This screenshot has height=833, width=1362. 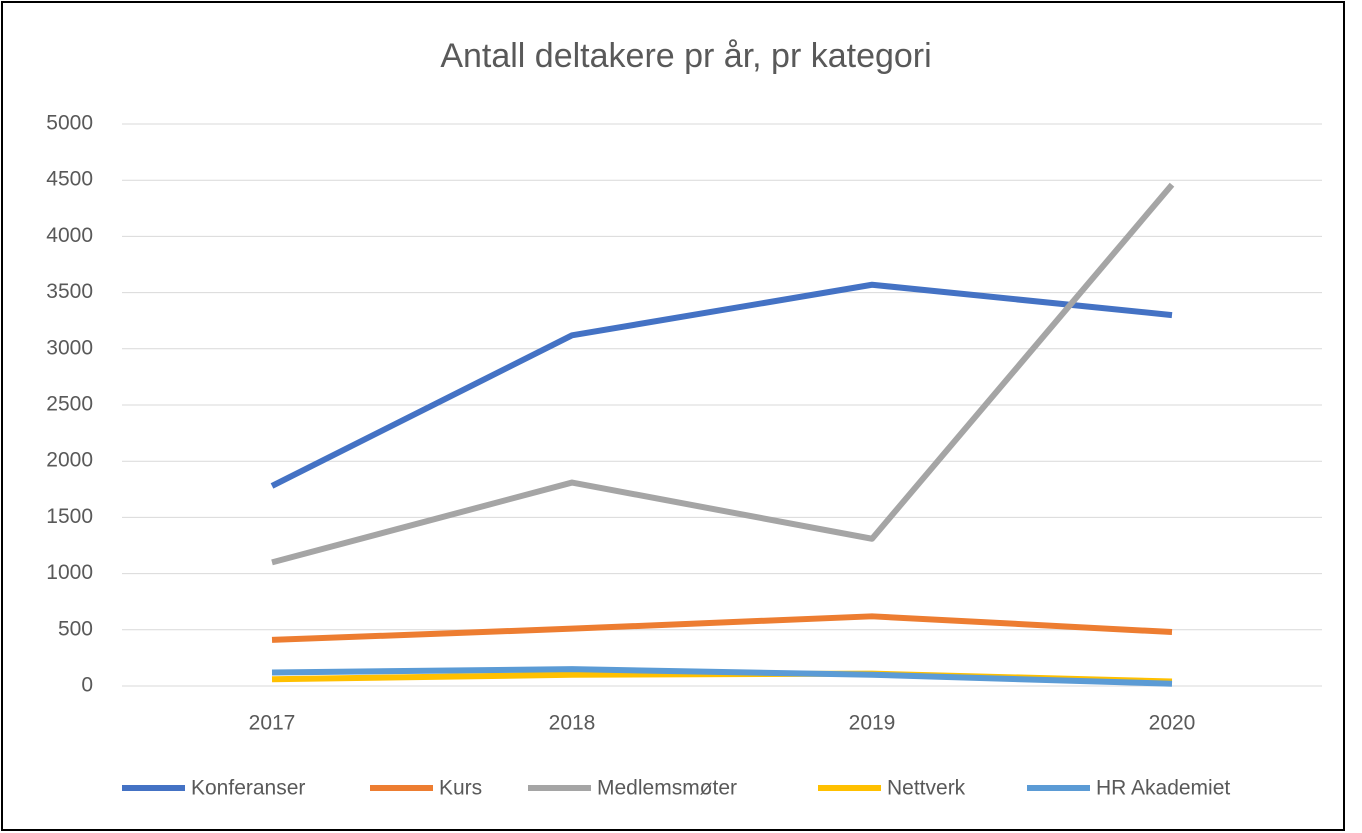 What do you see at coordinates (69, 123) in the screenshot?
I see `y-tick-label: 5000` at bounding box center [69, 123].